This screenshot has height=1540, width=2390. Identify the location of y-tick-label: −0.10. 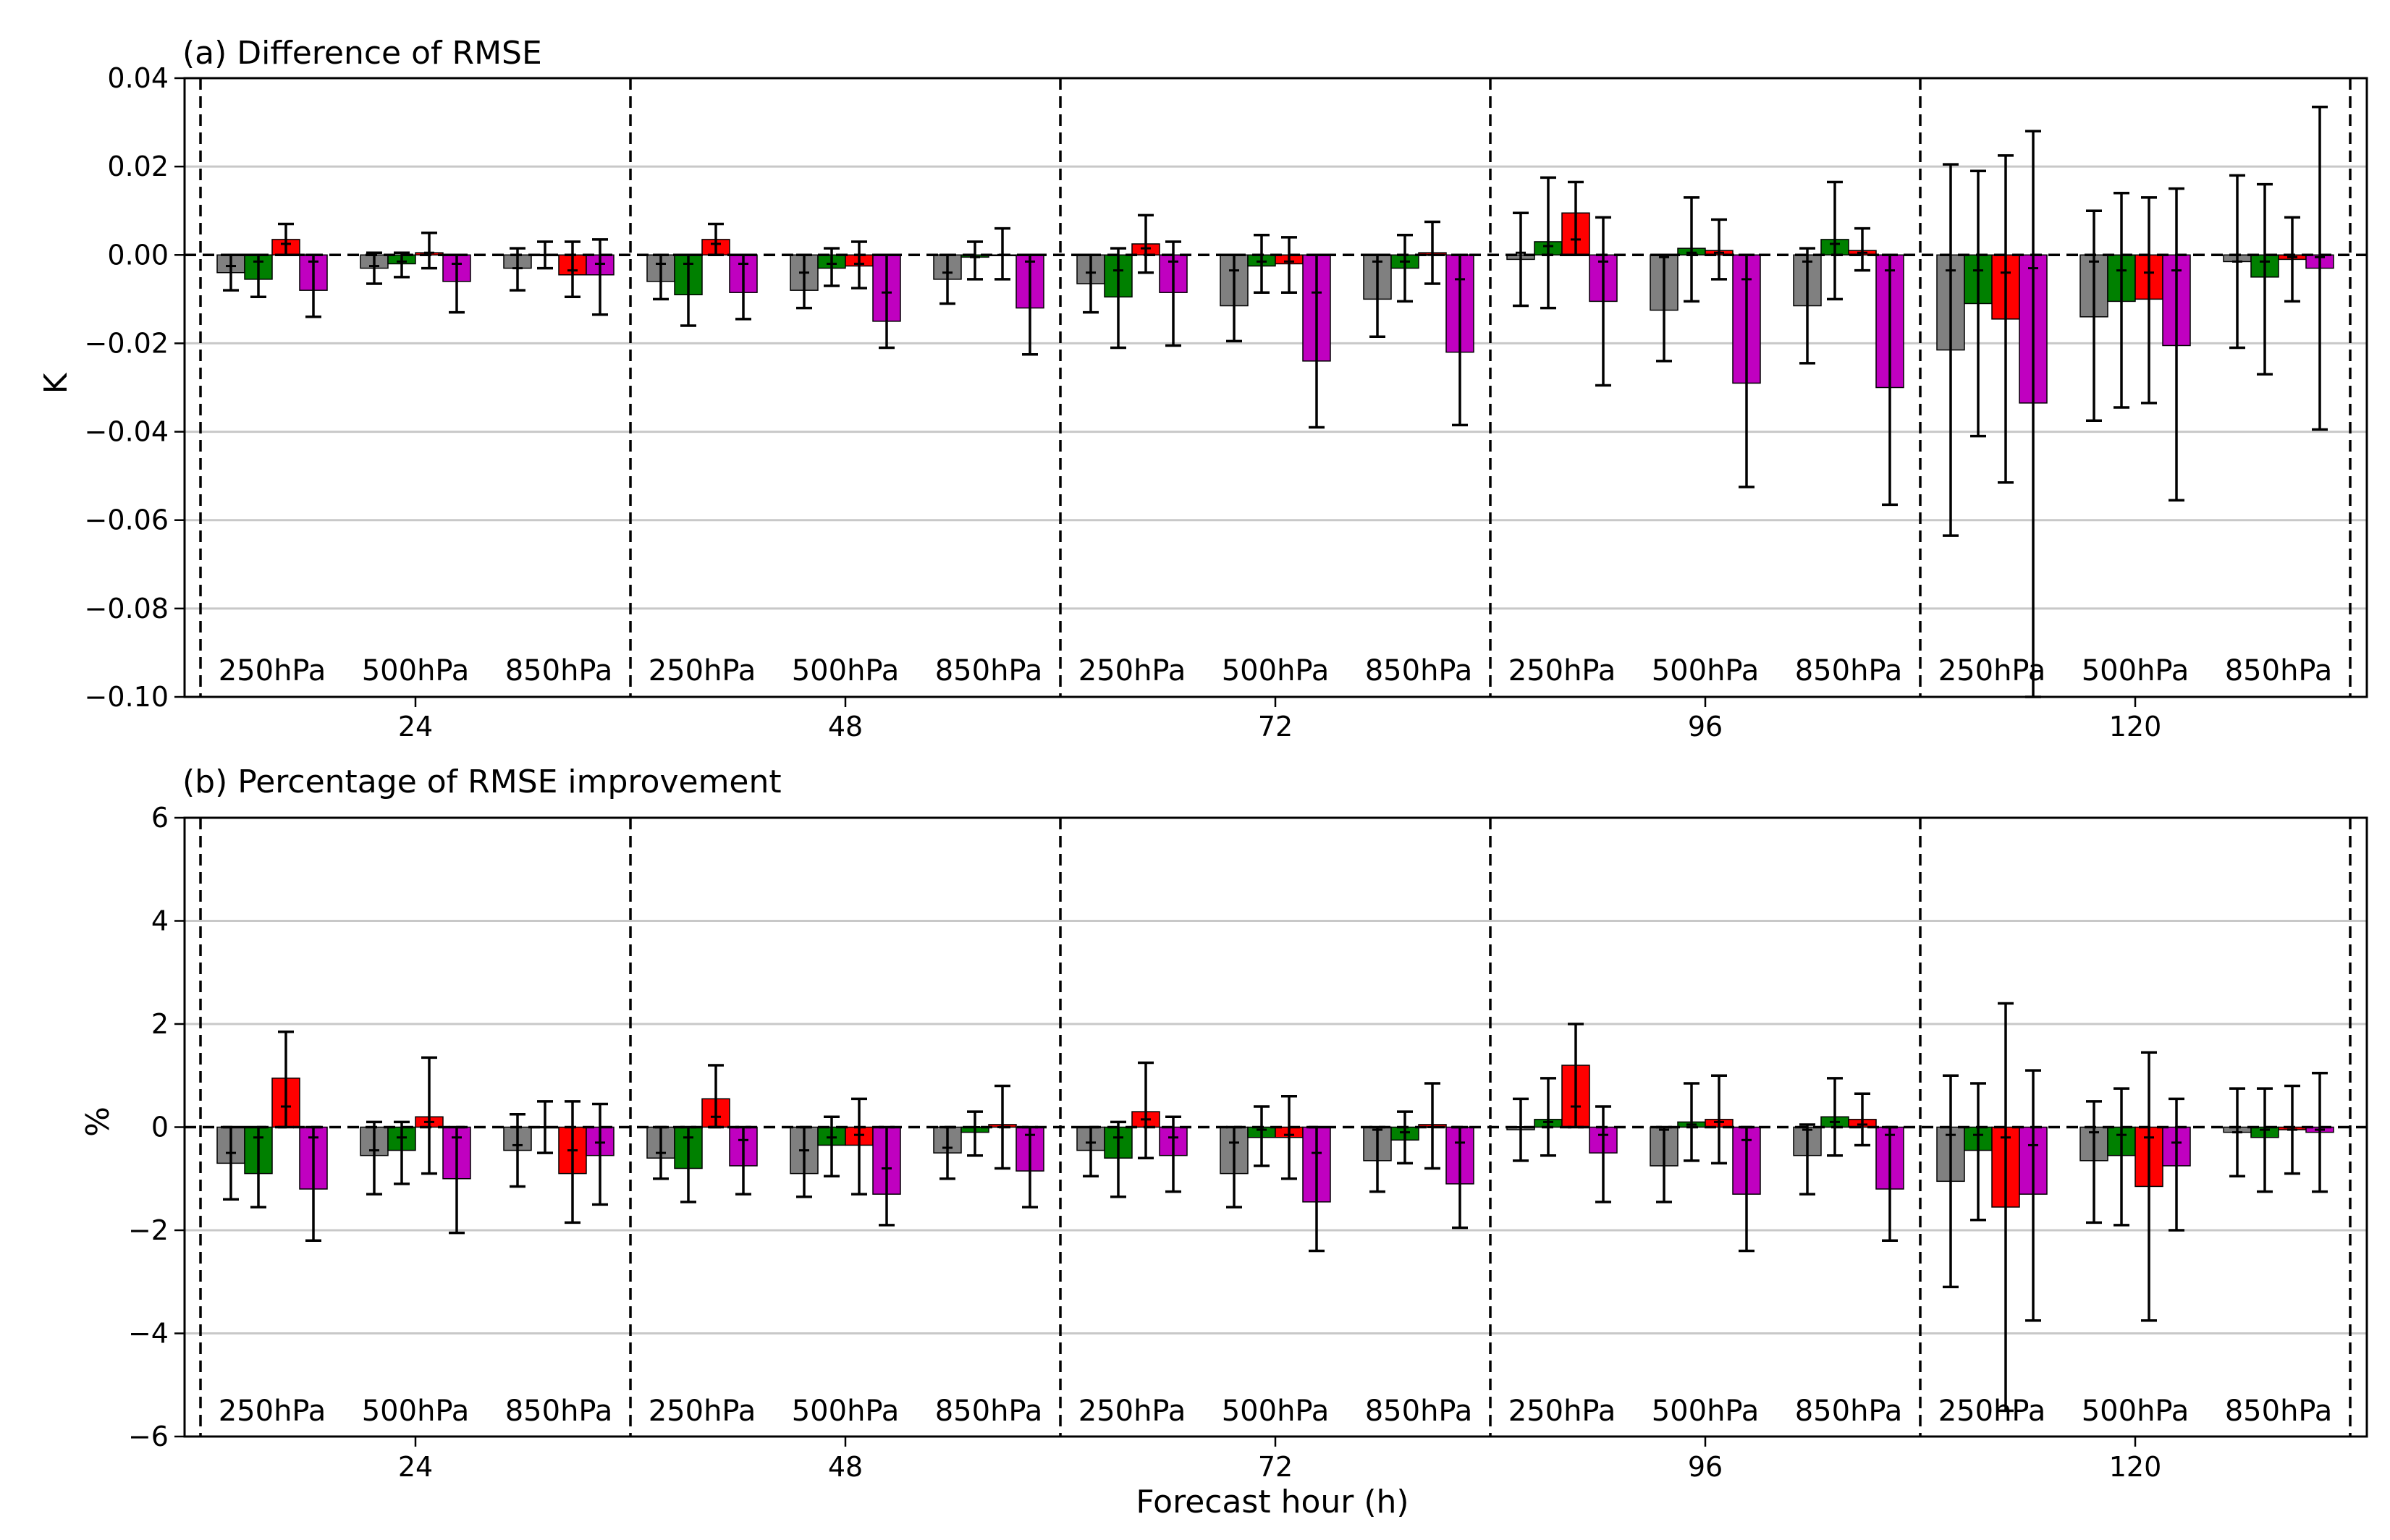
(127, 697).